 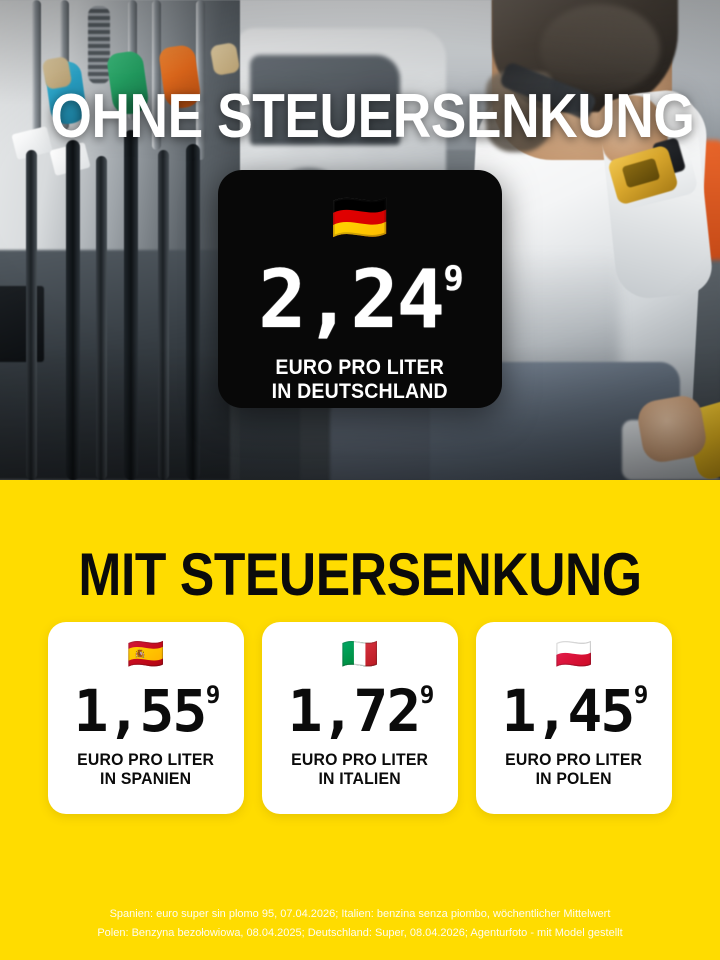 I want to click on price-card-italy: 🇮🇹 1,72 9 EURO PRO LITER IN ITALIEN, so click(x=360, y=718).